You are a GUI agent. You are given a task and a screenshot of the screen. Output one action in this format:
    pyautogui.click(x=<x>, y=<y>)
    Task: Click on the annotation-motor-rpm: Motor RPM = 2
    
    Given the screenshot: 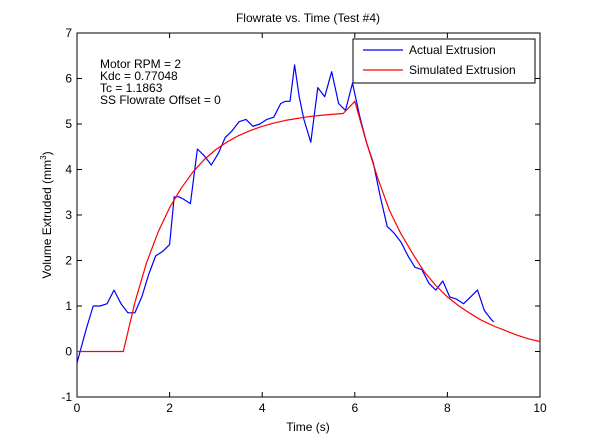 What is the action you would take?
    pyautogui.click(x=140, y=64)
    